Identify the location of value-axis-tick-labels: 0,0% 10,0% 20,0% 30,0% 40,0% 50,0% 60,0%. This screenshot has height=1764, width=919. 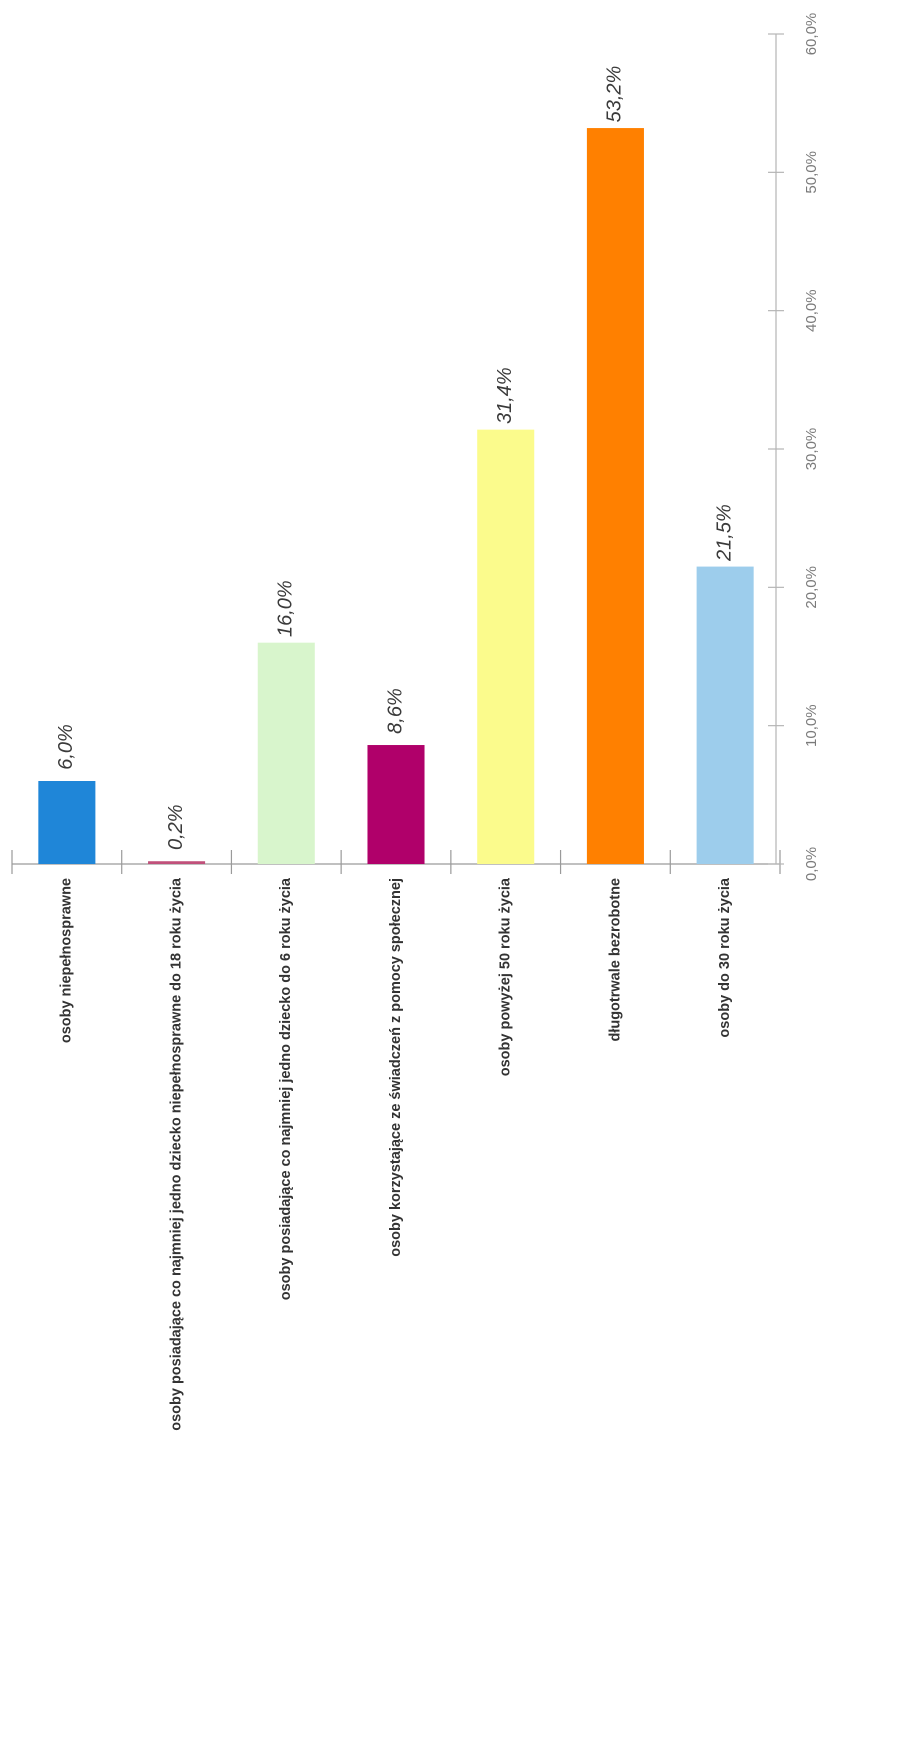
(811, 447).